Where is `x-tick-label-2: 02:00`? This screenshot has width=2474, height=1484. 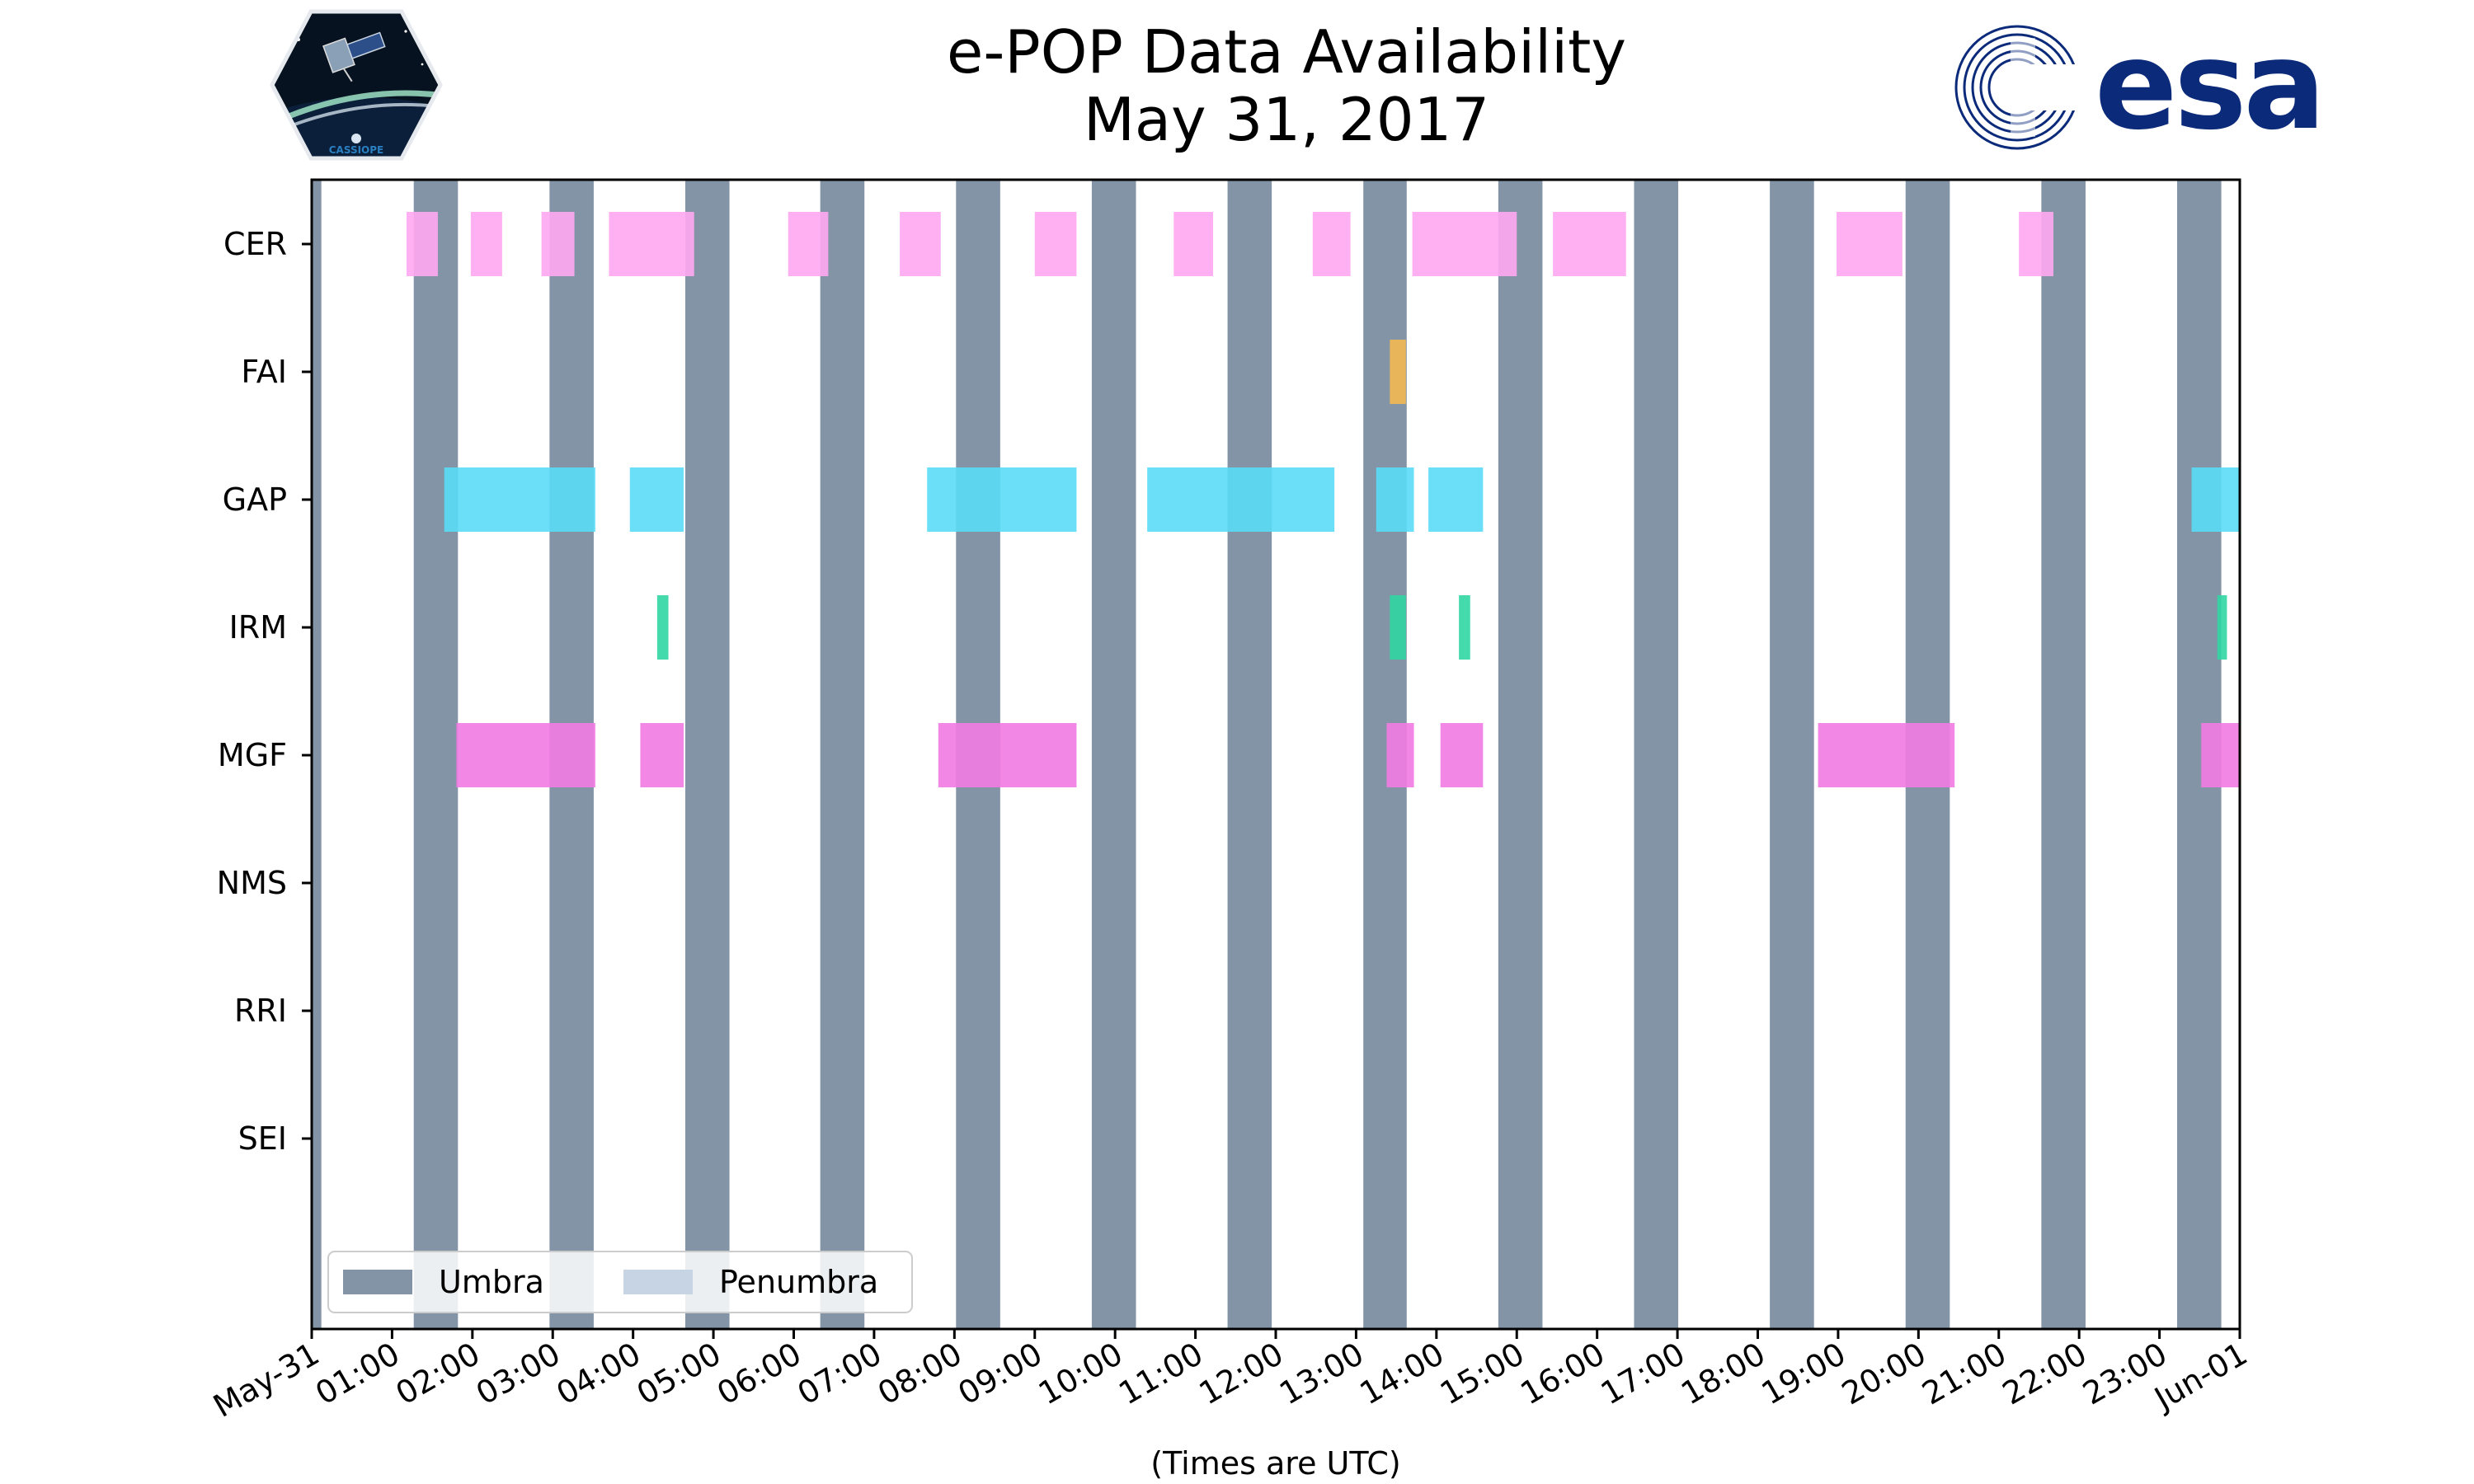 x-tick-label-2: 02:00 is located at coordinates (437, 1374).